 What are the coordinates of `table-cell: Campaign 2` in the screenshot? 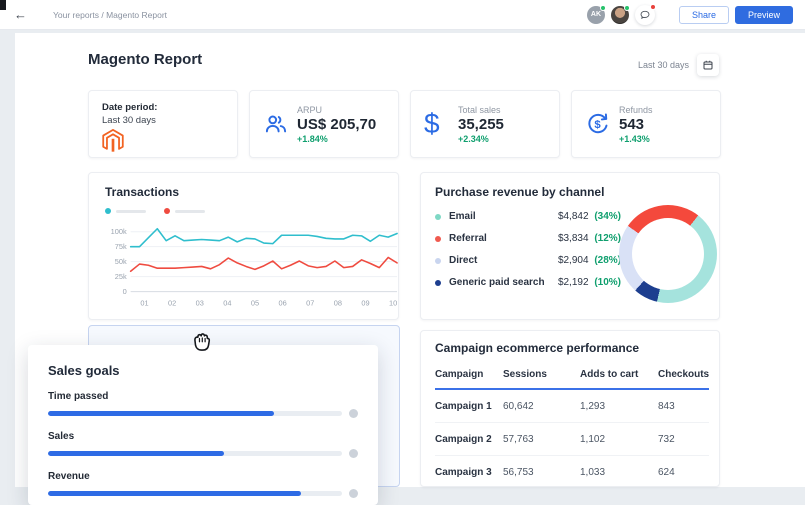 It's located at (463, 439).